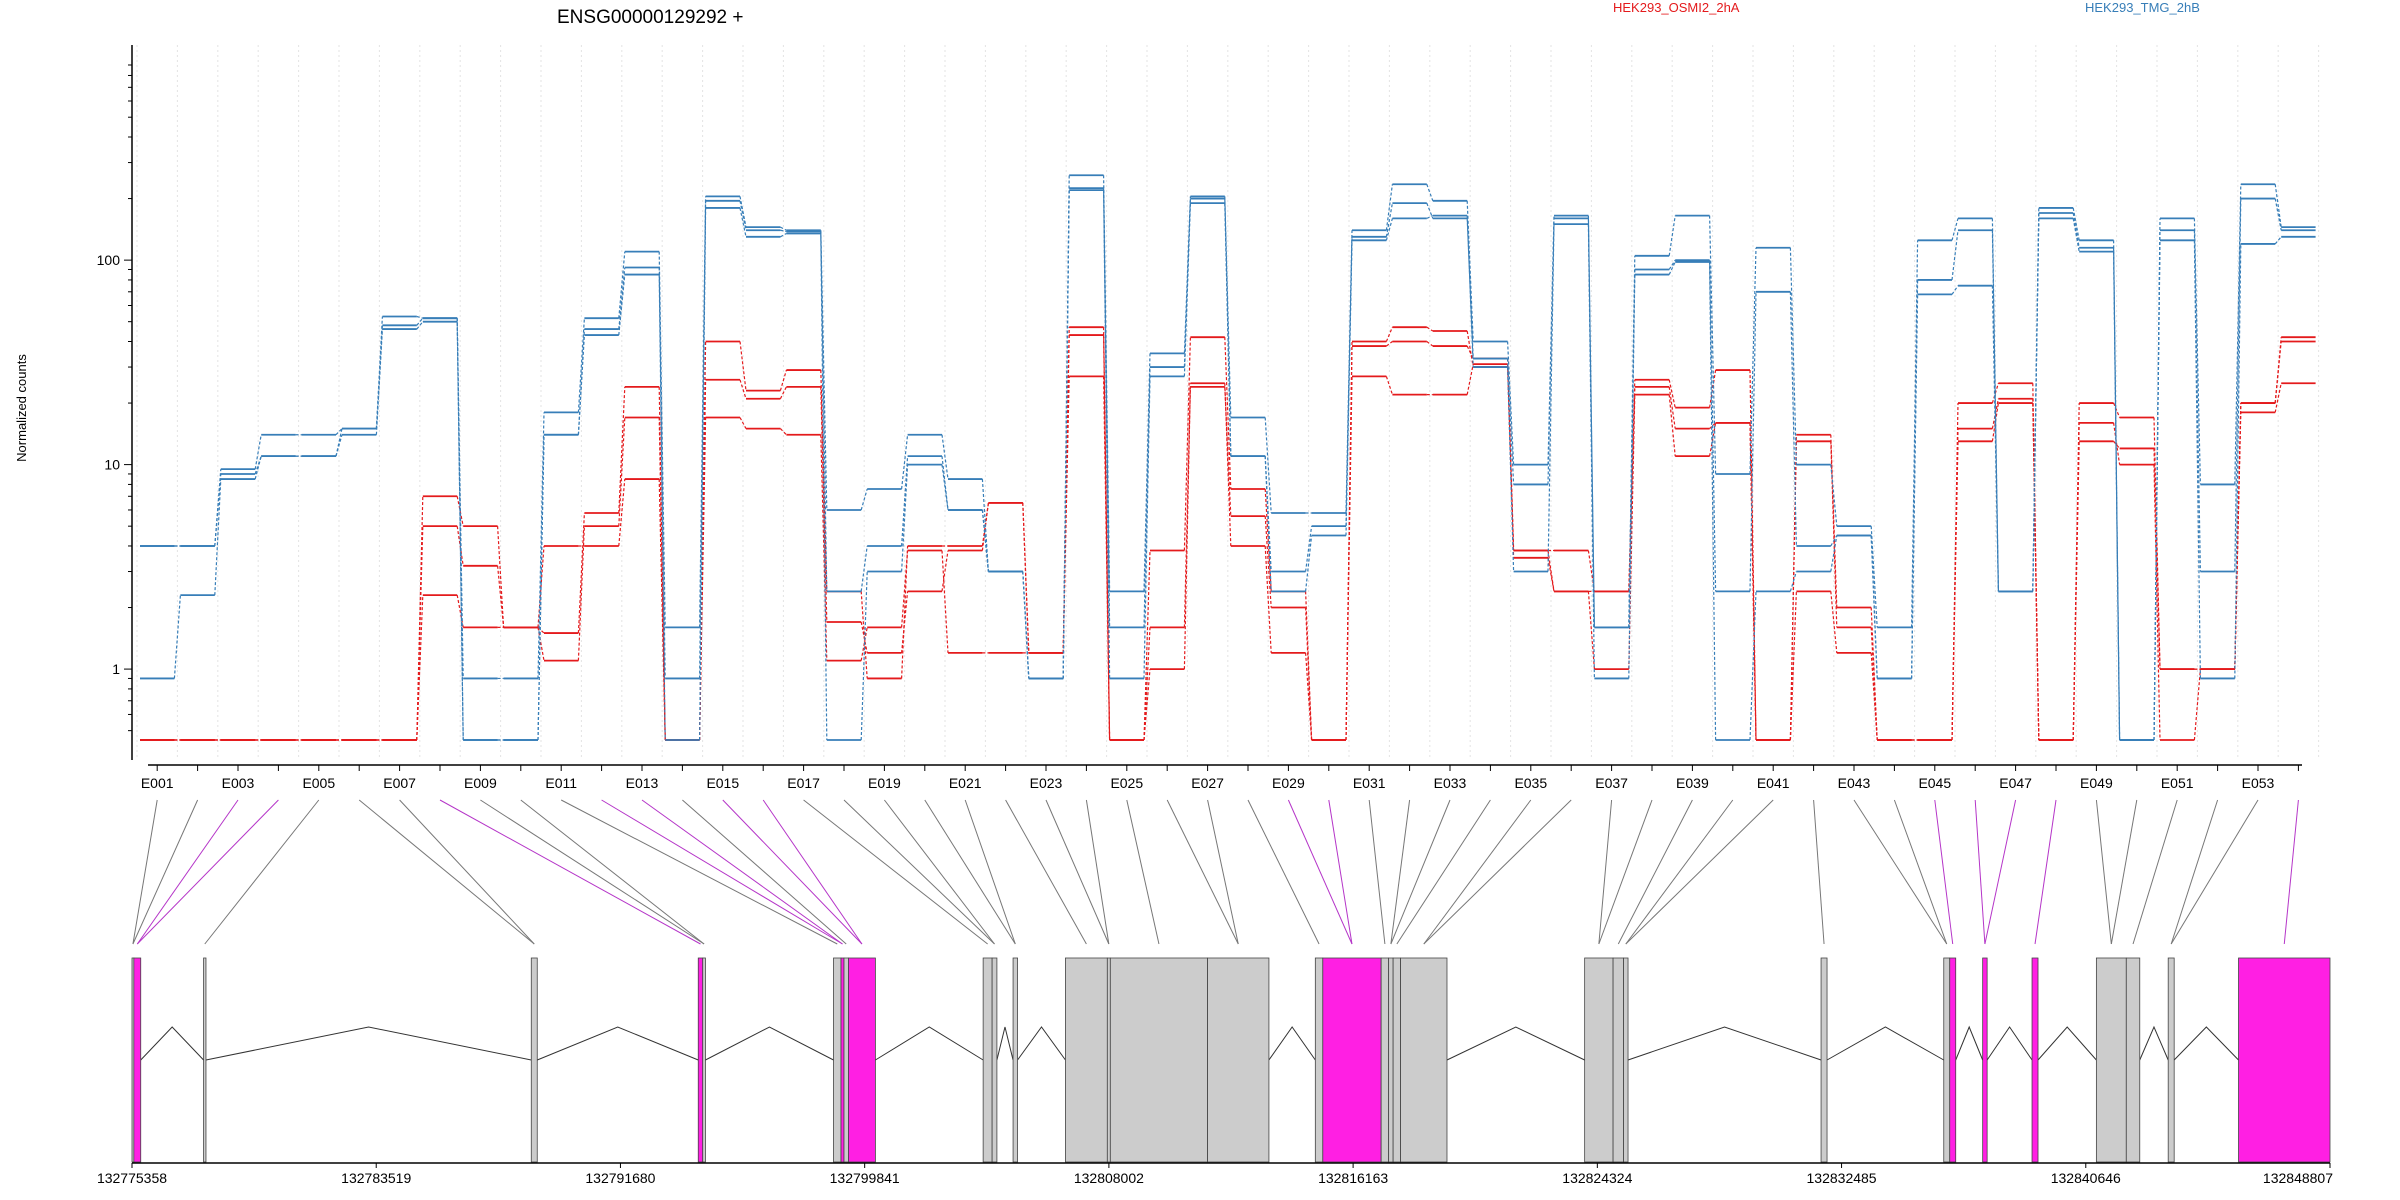 This screenshot has height=1200, width=2400. I want to click on x-tick-label: E033, so click(1450, 783).